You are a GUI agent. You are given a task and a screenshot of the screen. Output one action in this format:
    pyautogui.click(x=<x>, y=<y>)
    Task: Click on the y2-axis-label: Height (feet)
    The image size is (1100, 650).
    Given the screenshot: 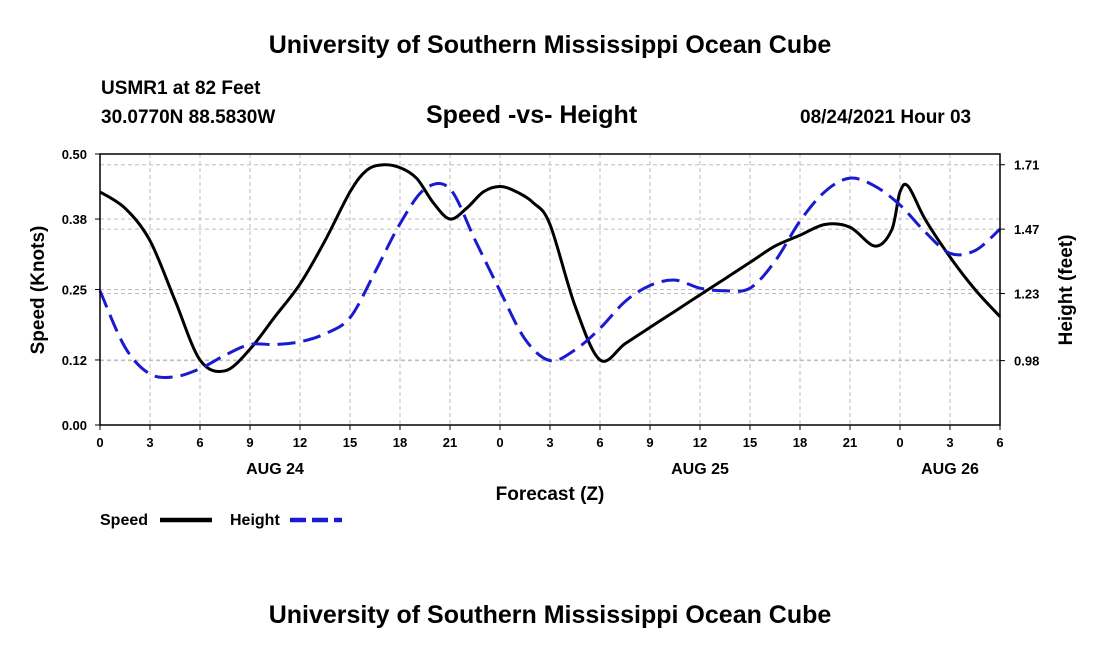 What is the action you would take?
    pyautogui.click(x=1066, y=290)
    